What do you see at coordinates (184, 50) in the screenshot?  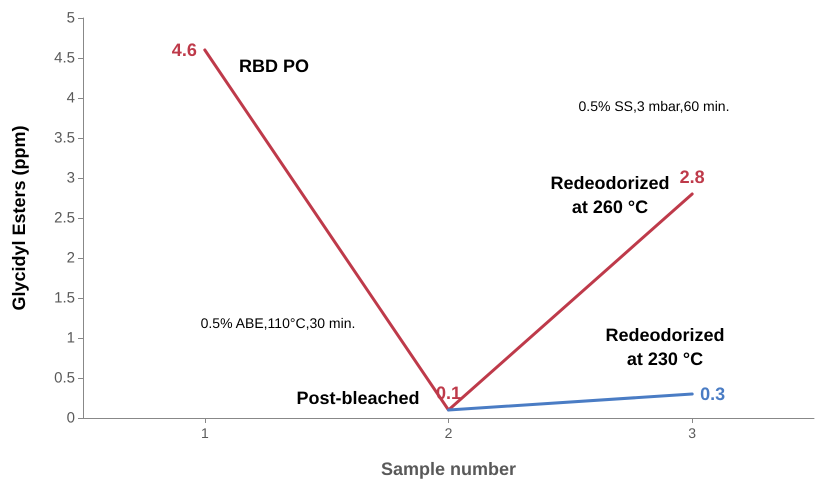 I see `data-label: 4.6` at bounding box center [184, 50].